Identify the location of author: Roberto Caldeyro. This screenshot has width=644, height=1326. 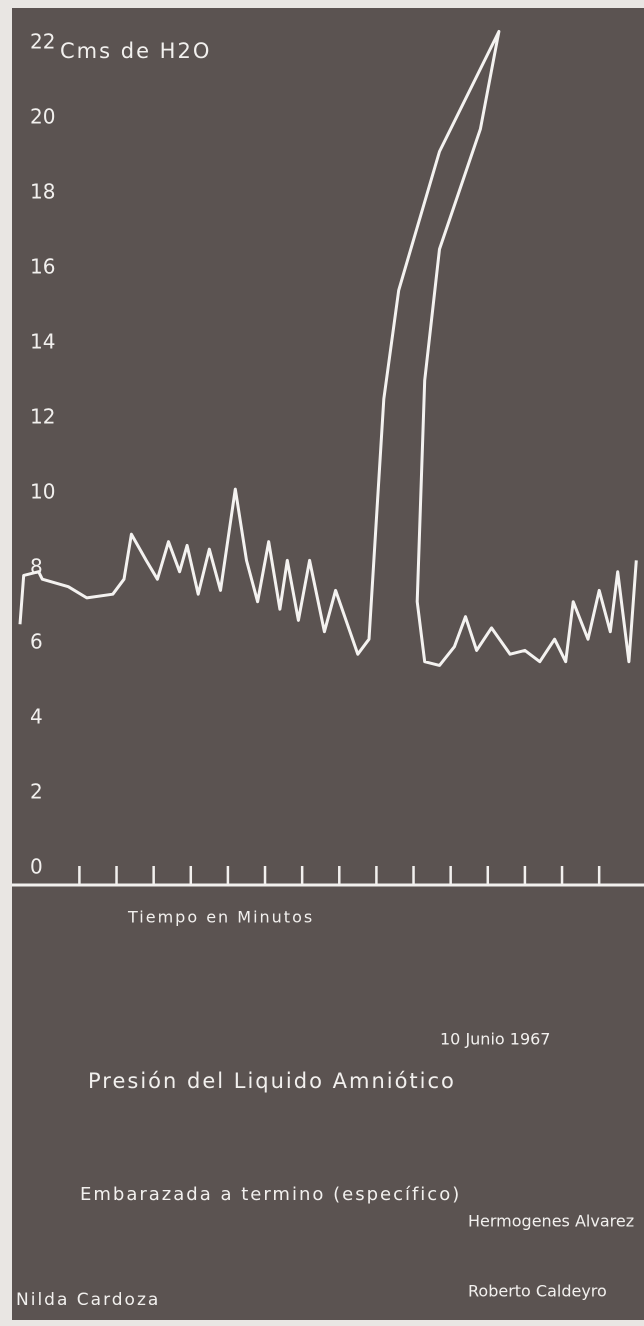
(537, 1291).